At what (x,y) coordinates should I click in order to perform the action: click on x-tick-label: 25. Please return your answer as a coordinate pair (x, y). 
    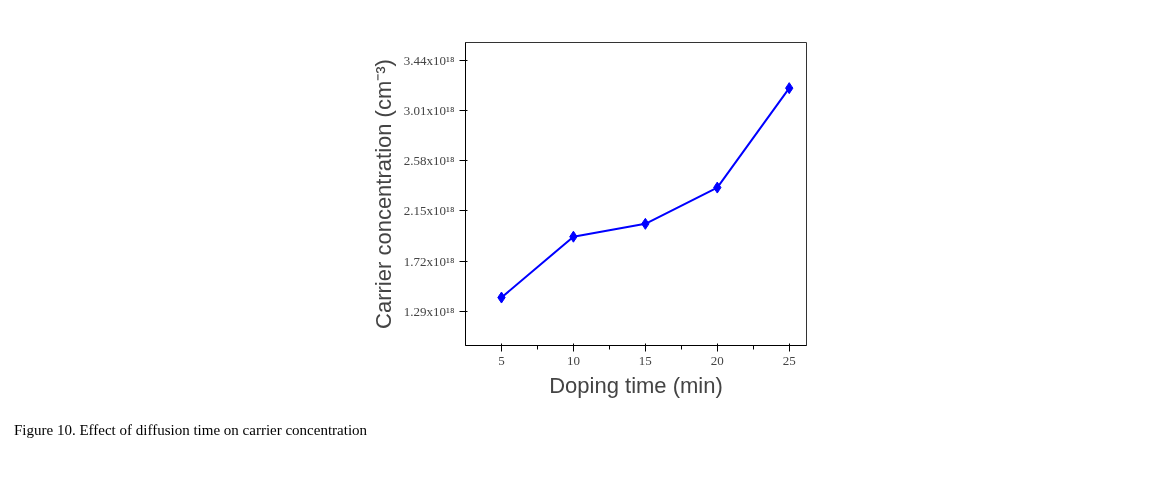
    Looking at the image, I should click on (789, 360).